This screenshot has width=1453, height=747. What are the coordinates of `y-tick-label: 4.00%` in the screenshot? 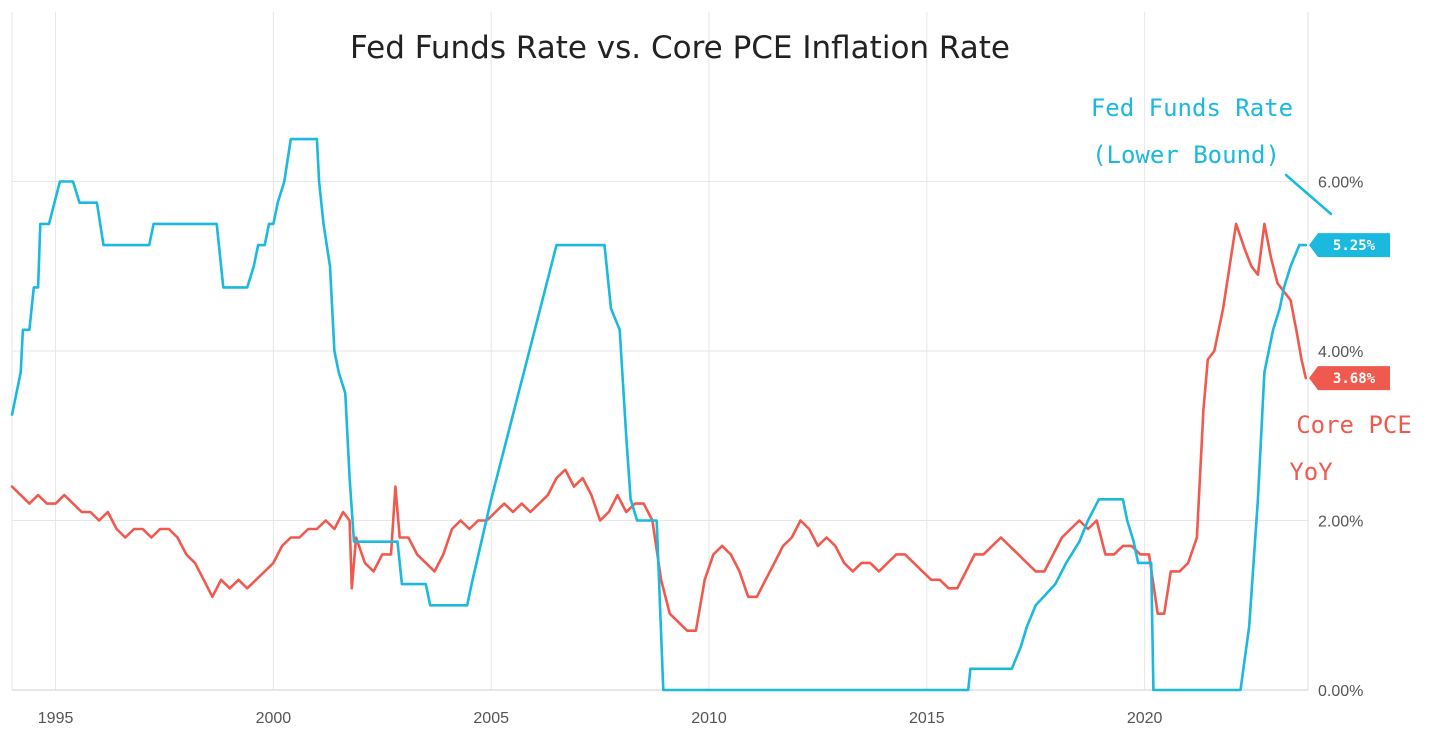 It's located at (1340, 352).